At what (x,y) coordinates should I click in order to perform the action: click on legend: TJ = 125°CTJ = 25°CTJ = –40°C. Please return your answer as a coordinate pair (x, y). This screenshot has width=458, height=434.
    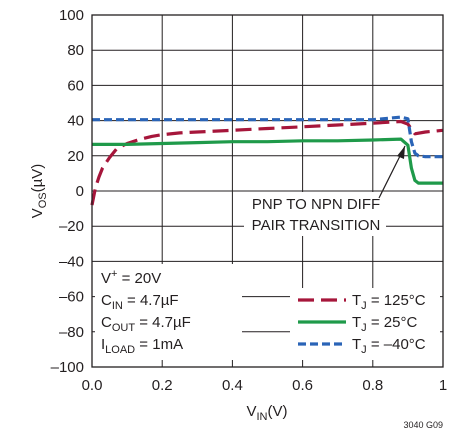
    Looking at the image, I should click on (365, 324).